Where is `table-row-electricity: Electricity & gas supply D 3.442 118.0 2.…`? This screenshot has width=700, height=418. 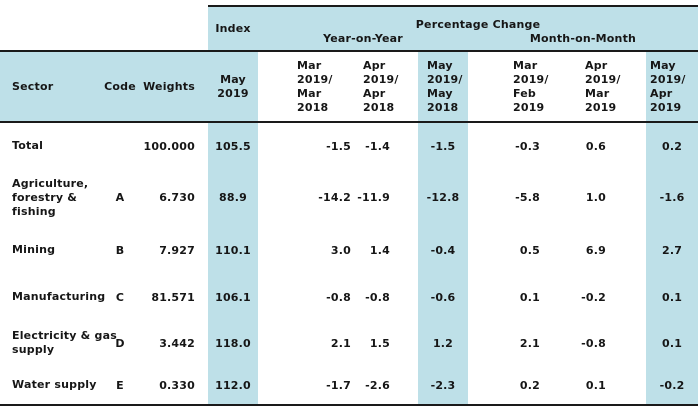
table-row-electricity: Electricity & gas supply D 3.442 118.0 2.… is located at coordinates (349, 343).